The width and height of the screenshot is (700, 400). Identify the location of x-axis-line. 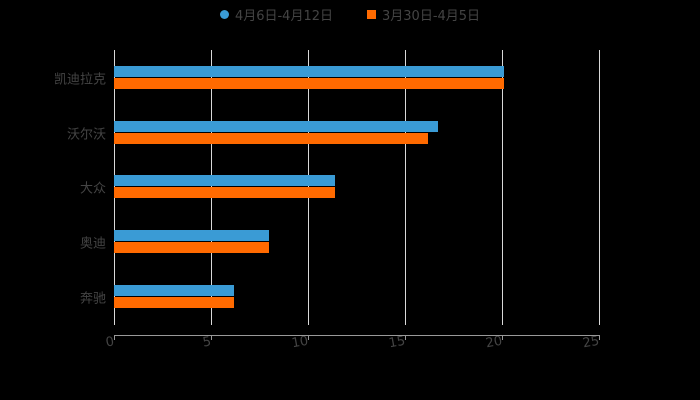
(356, 335).